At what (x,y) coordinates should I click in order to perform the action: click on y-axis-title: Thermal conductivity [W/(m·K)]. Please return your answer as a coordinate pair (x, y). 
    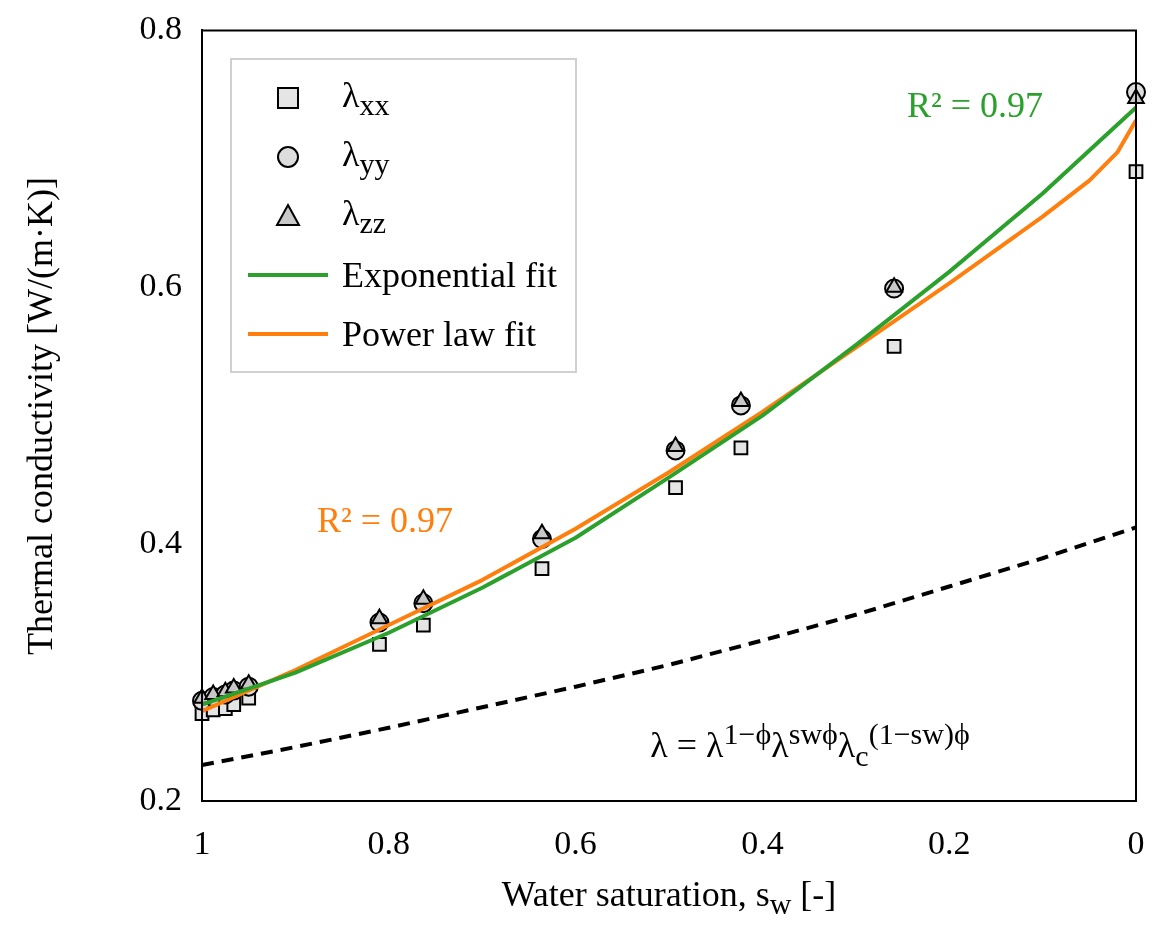
    Looking at the image, I should click on (40, 415).